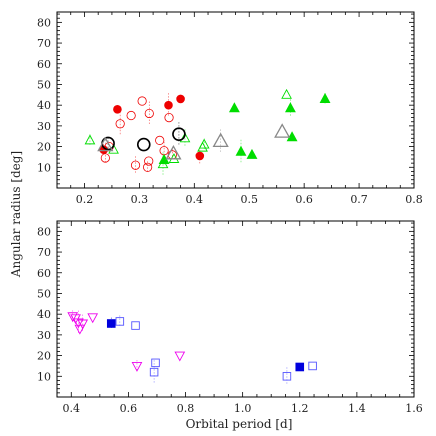 This screenshot has height=436, width=436. What do you see at coordinates (16, 214) in the screenshot?
I see `y-axis-label: Angular radius [deg]` at bounding box center [16, 214].